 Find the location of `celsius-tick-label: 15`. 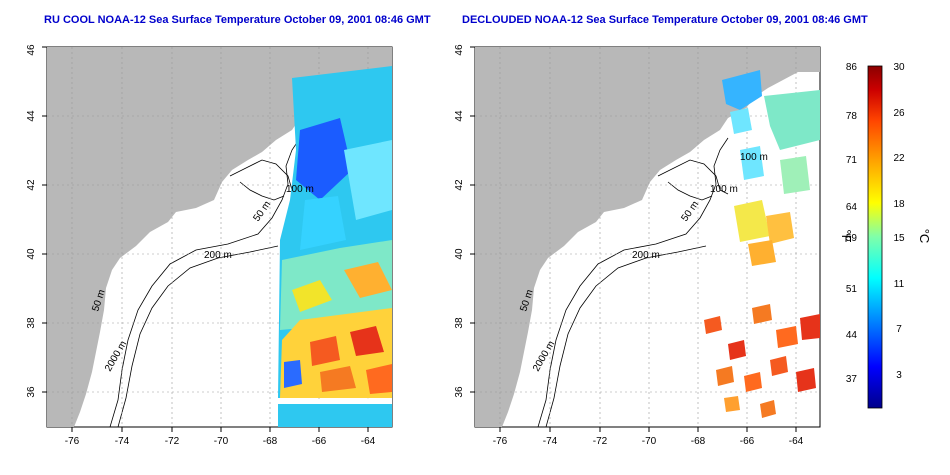

celsius-tick-label: 15 is located at coordinates (899, 238).